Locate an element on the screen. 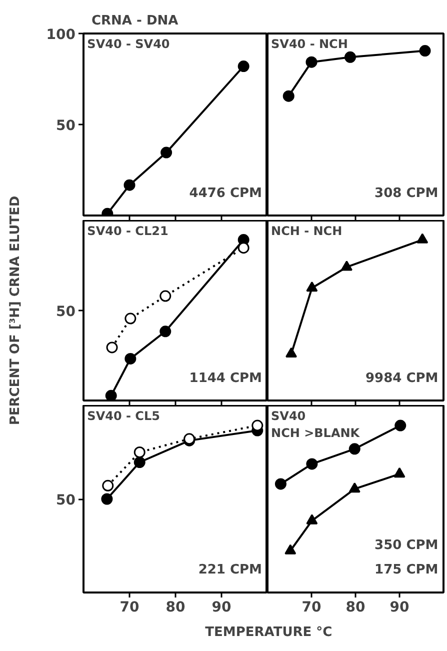  annotation: 9984 CPM is located at coordinates (402, 378).